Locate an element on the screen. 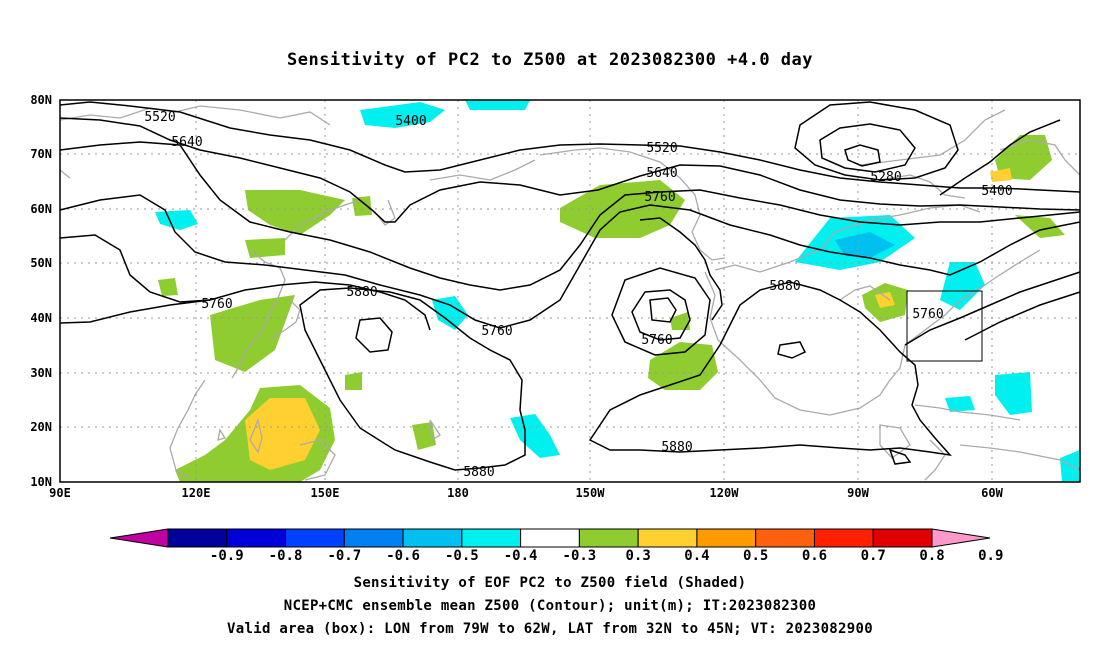  lon-label: 180 is located at coordinates (458, 493).